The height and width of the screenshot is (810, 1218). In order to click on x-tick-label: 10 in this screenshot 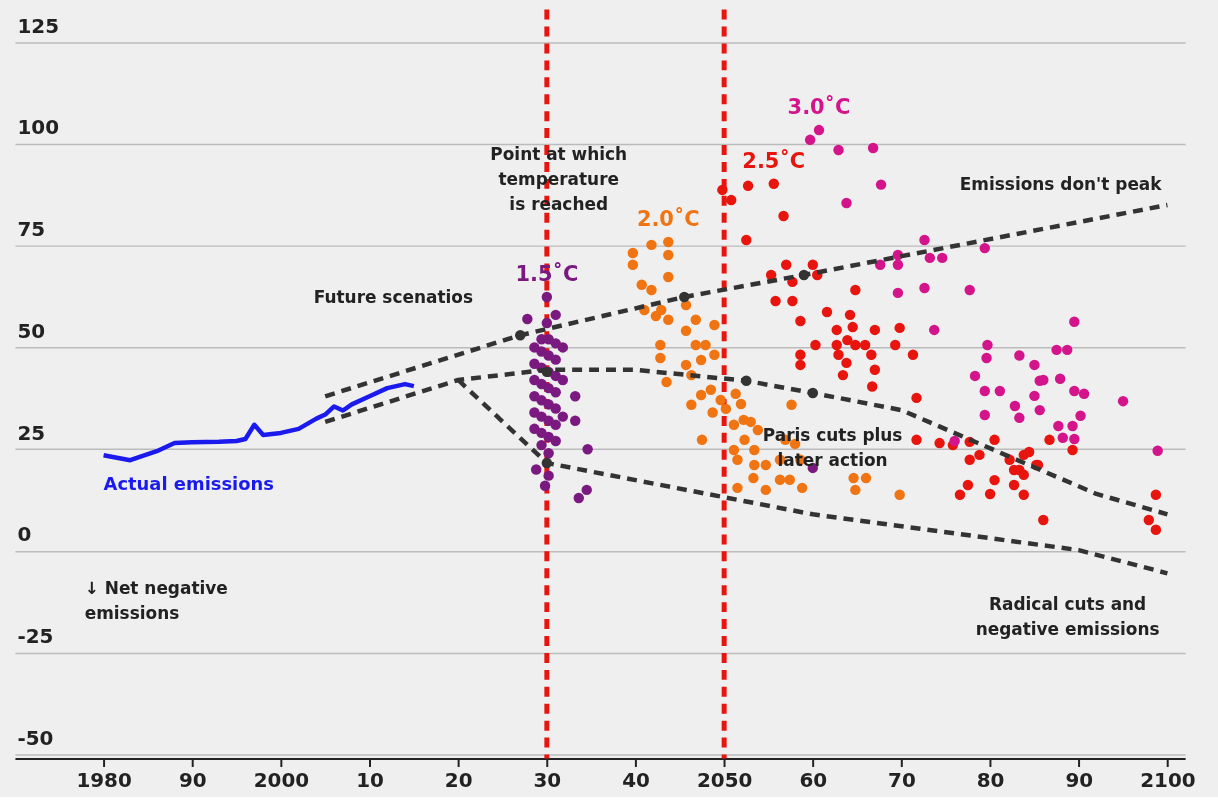, I will do `click(370, 780)`.